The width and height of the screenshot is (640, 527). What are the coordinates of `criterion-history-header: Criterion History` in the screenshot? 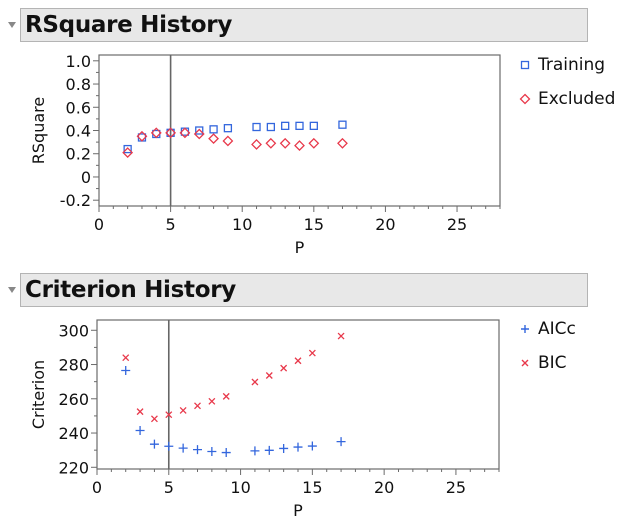 It's located at (298, 290).